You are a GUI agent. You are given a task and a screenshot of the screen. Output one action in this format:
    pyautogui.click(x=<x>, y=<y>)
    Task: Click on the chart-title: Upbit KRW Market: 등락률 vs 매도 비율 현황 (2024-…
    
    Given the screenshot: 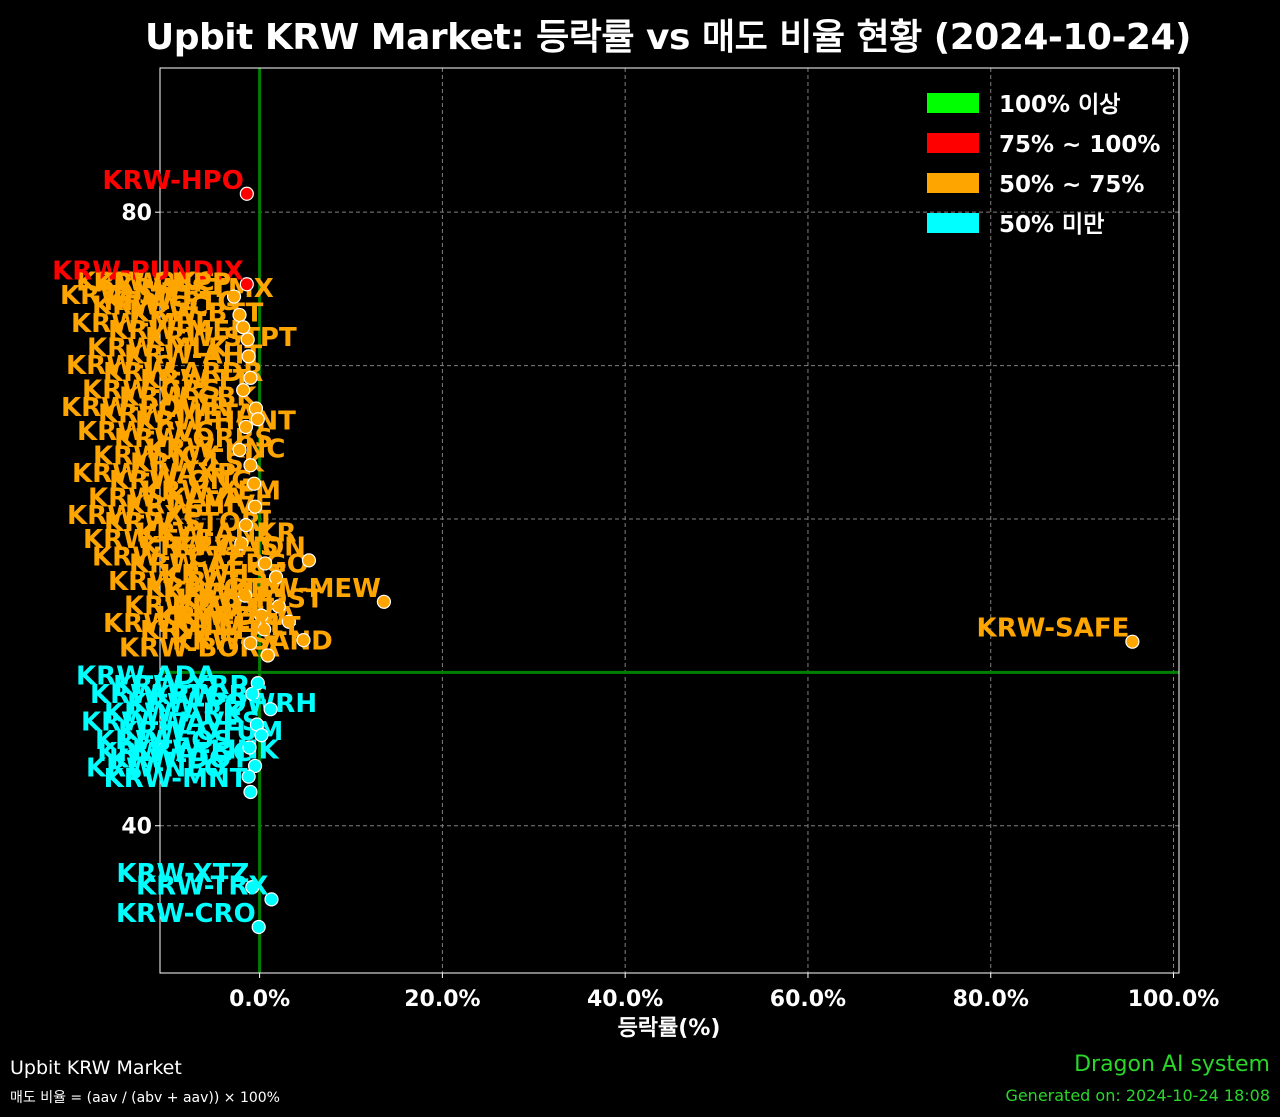 What is the action you would take?
    pyautogui.click(x=668, y=37)
    